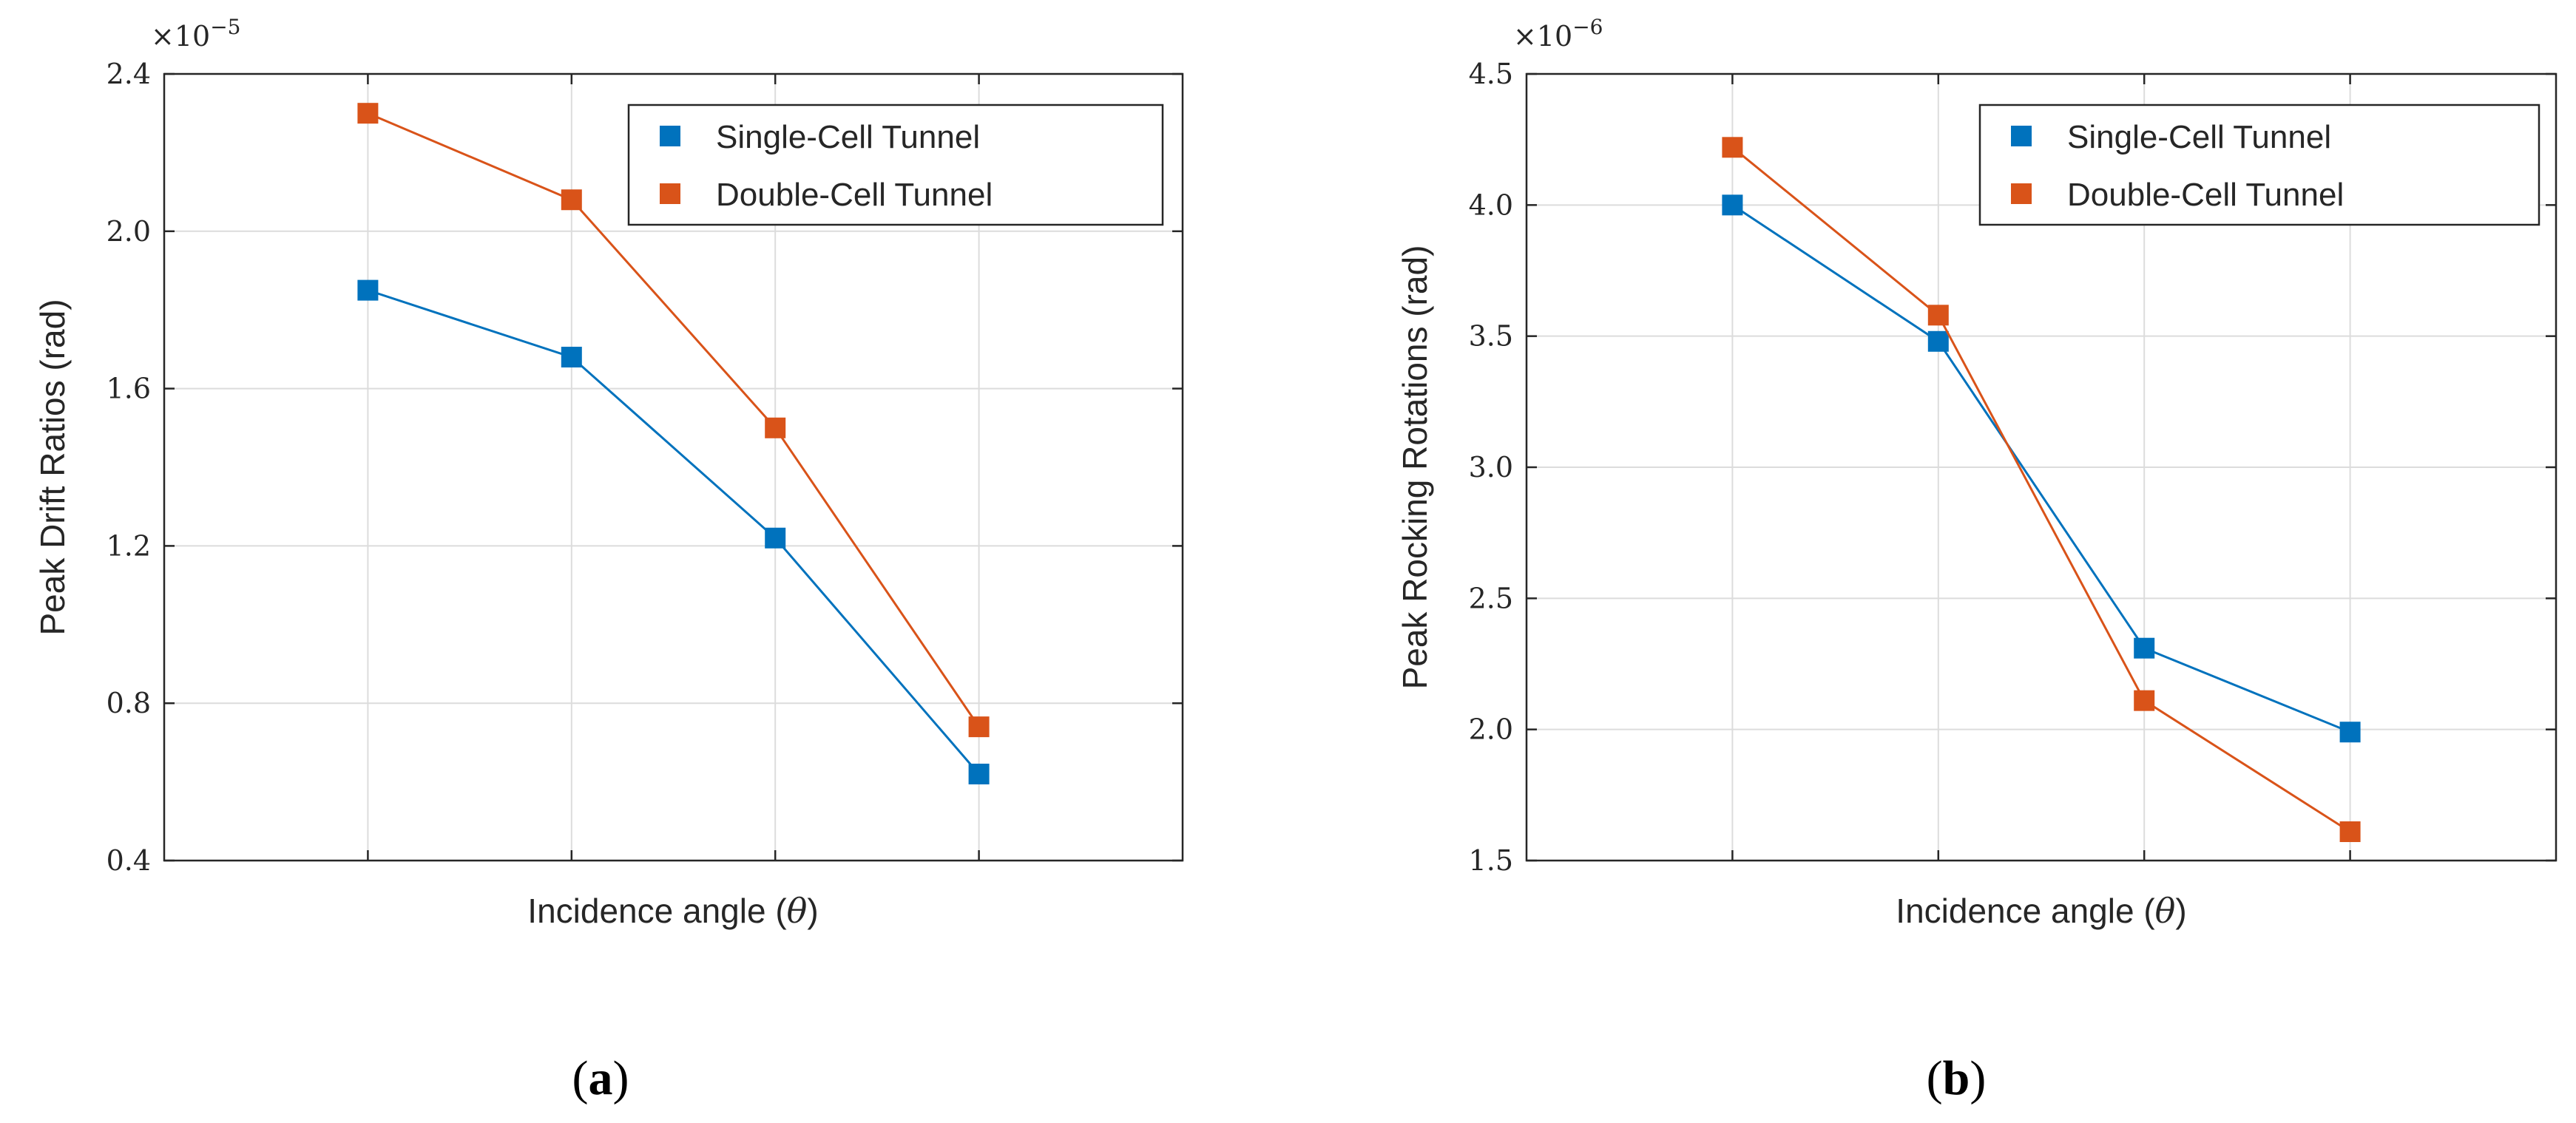  I want to click on y-tick-label: 1.6, so click(129, 389).